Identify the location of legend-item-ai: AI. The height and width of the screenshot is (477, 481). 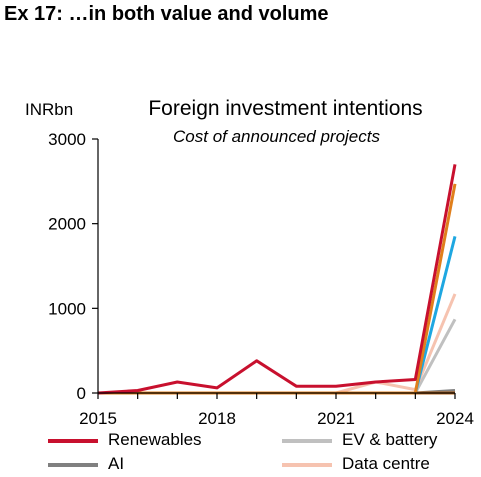
(148, 465).